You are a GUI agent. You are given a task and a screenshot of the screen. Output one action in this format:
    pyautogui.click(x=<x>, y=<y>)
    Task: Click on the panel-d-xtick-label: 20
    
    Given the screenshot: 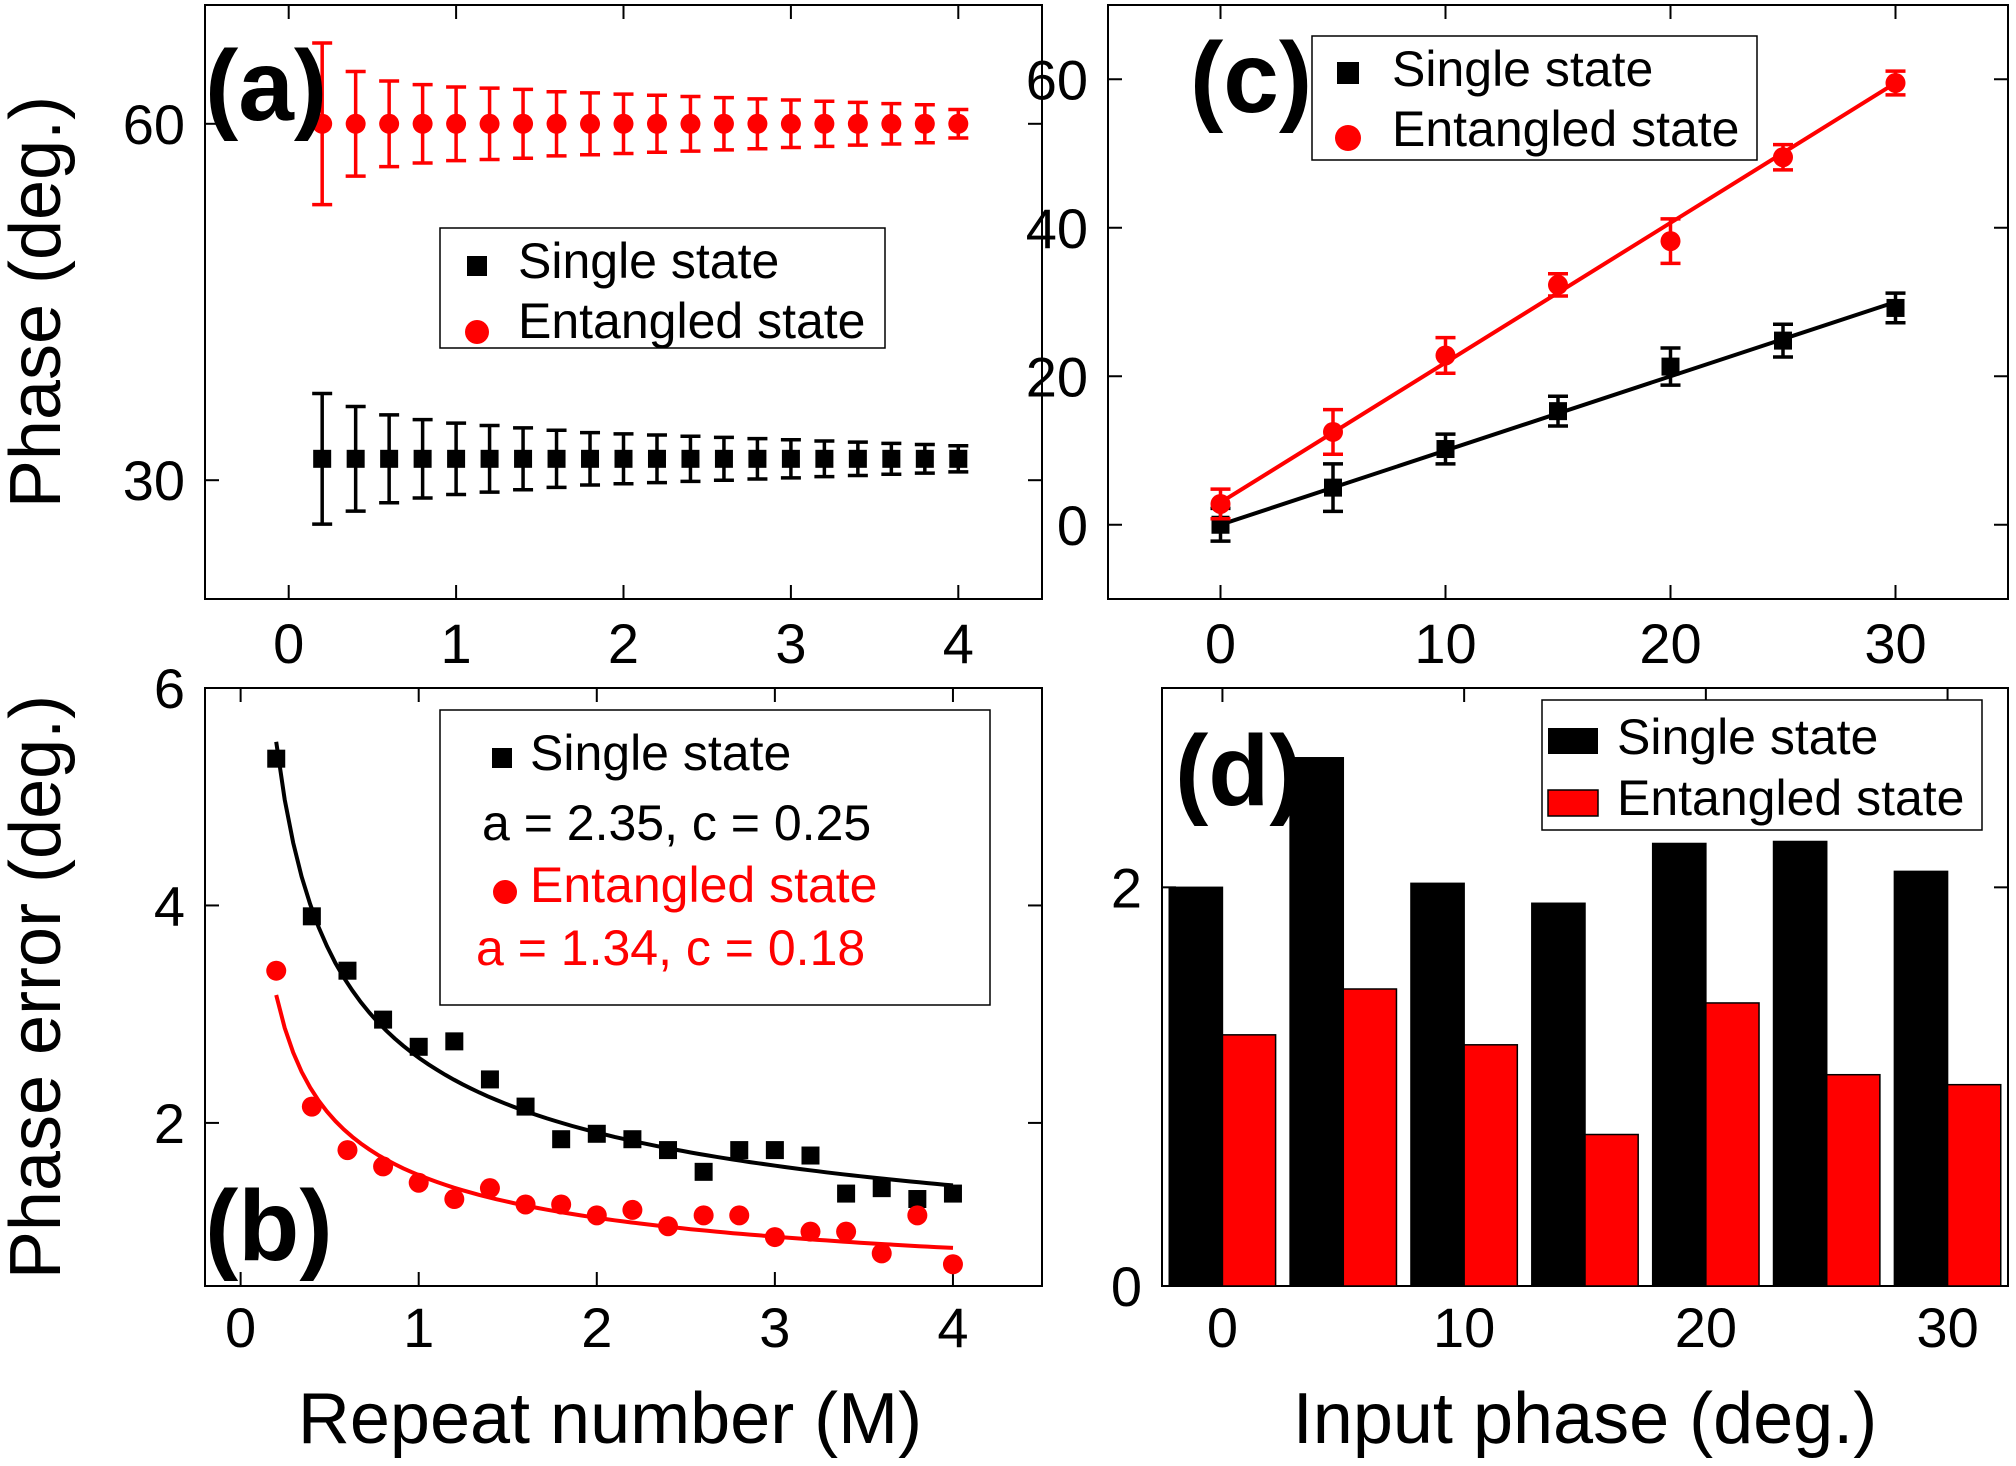 What is the action you would take?
    pyautogui.click(x=1706, y=1327)
    